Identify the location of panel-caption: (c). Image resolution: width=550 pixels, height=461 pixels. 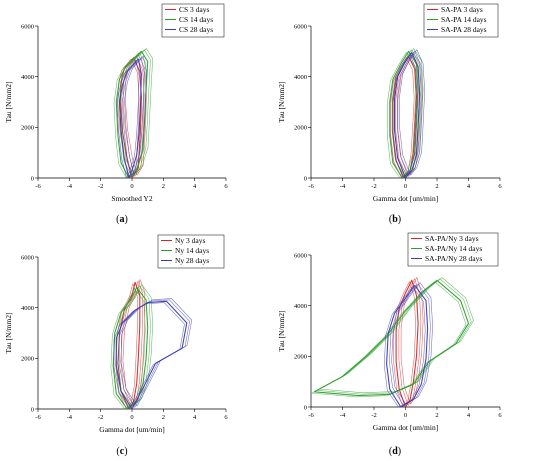
(121, 451).